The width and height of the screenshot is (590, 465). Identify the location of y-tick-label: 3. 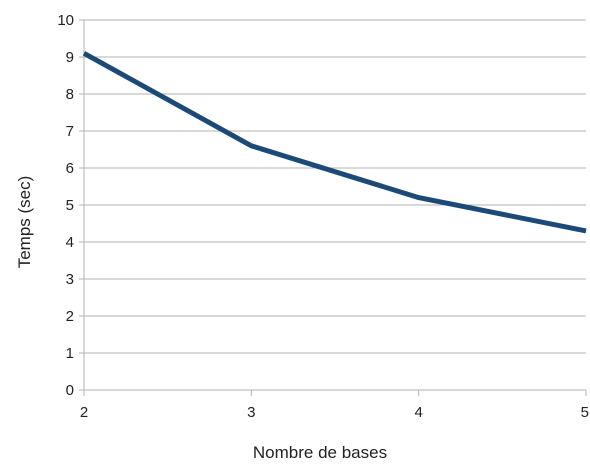
(70, 279).